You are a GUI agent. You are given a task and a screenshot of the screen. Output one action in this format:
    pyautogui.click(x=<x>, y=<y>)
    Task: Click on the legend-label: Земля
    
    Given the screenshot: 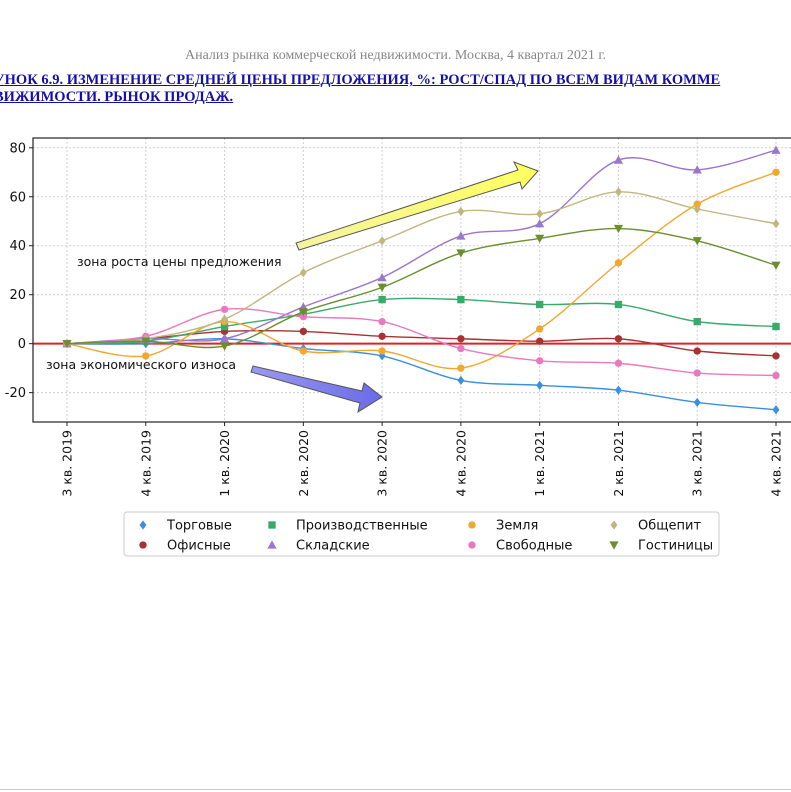 What is the action you would take?
    pyautogui.click(x=517, y=526)
    